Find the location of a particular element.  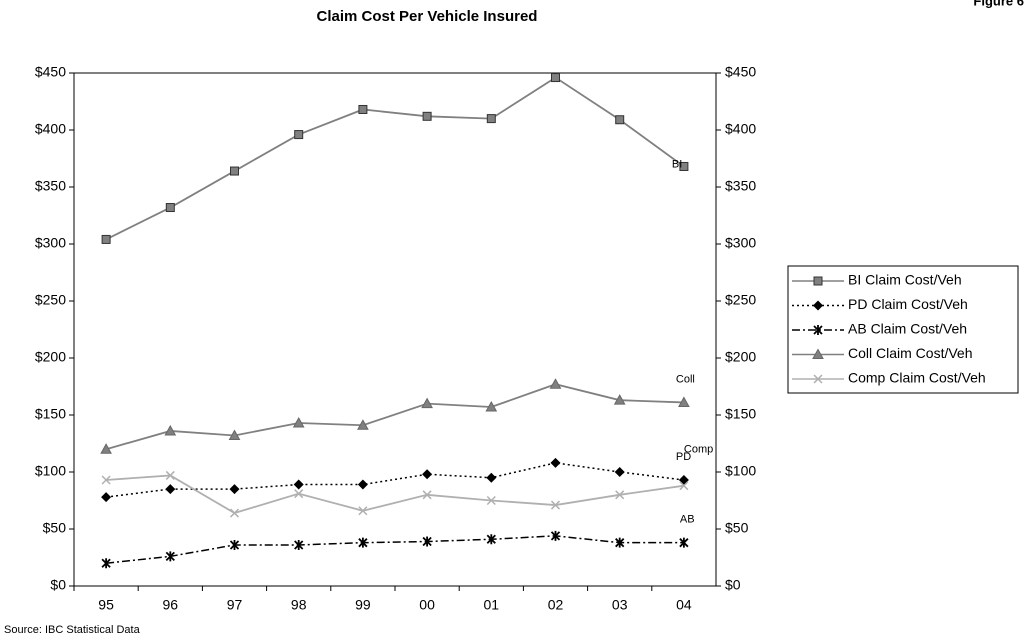

y2-tick-label: $50 is located at coordinates (737, 528).